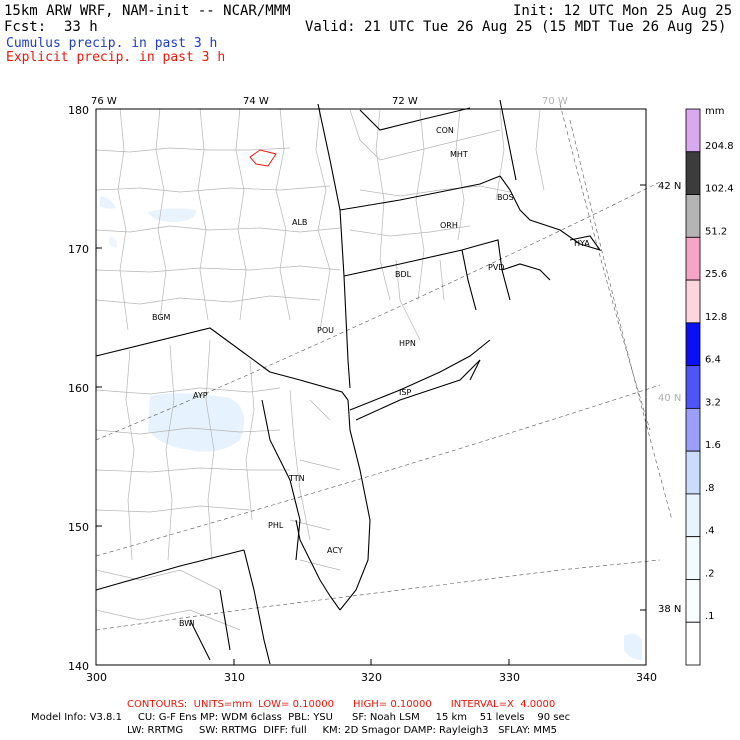  What do you see at coordinates (714, 111) in the screenshot?
I see `colorbar-unit: mm` at bounding box center [714, 111].